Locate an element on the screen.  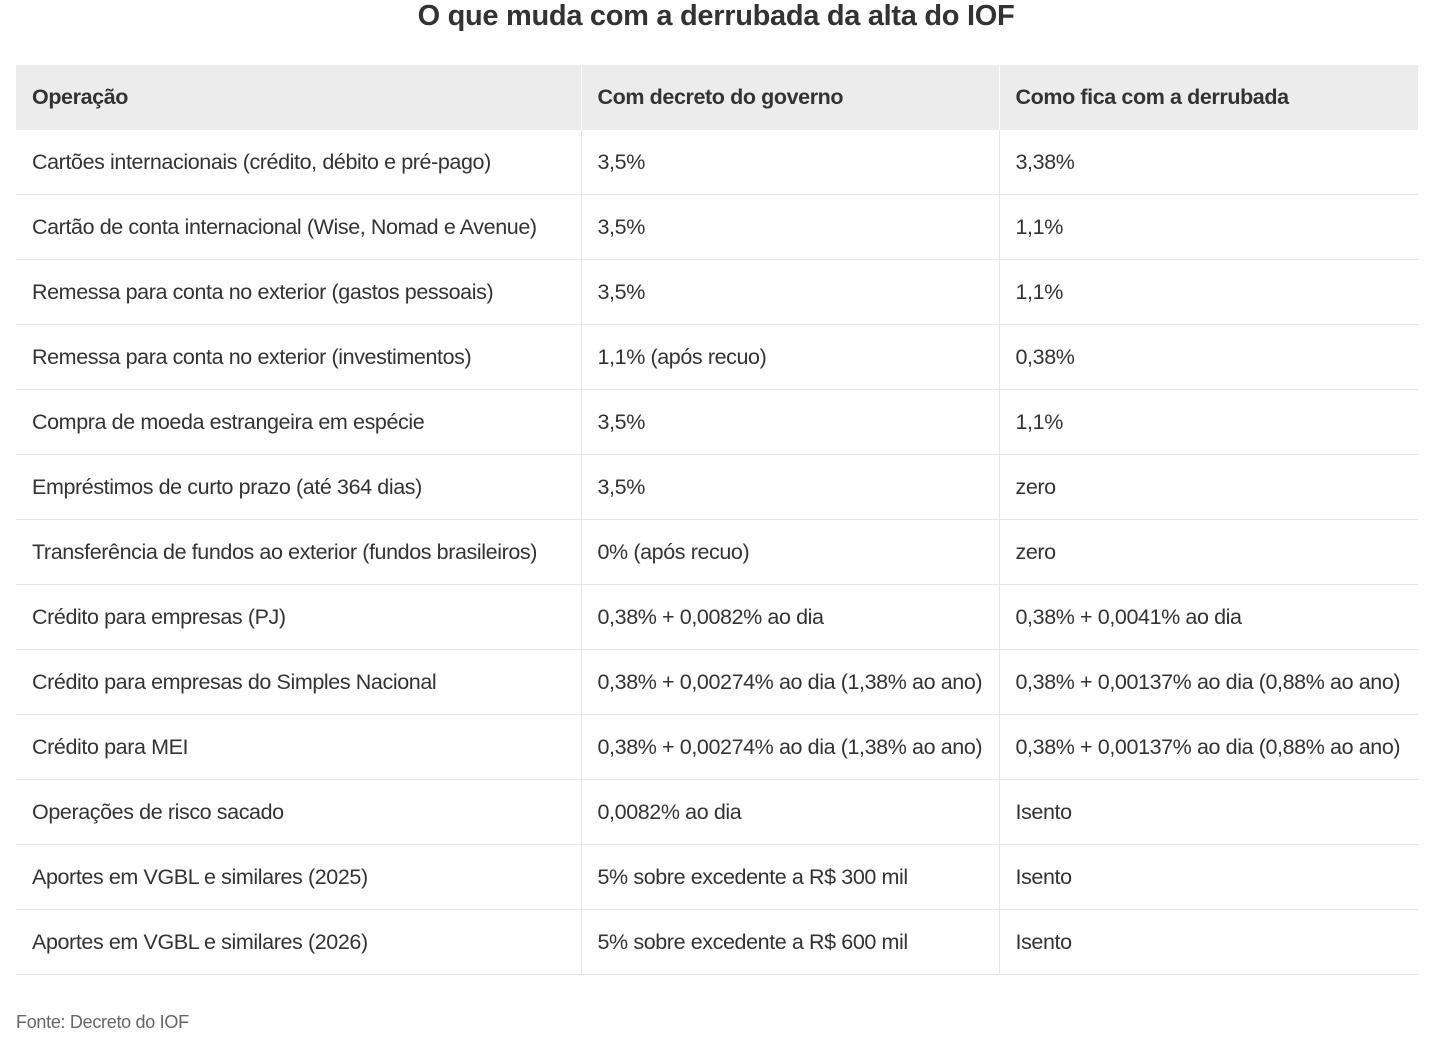
cell-com-decreto: 1,1% (após recuo) is located at coordinates (789, 357).